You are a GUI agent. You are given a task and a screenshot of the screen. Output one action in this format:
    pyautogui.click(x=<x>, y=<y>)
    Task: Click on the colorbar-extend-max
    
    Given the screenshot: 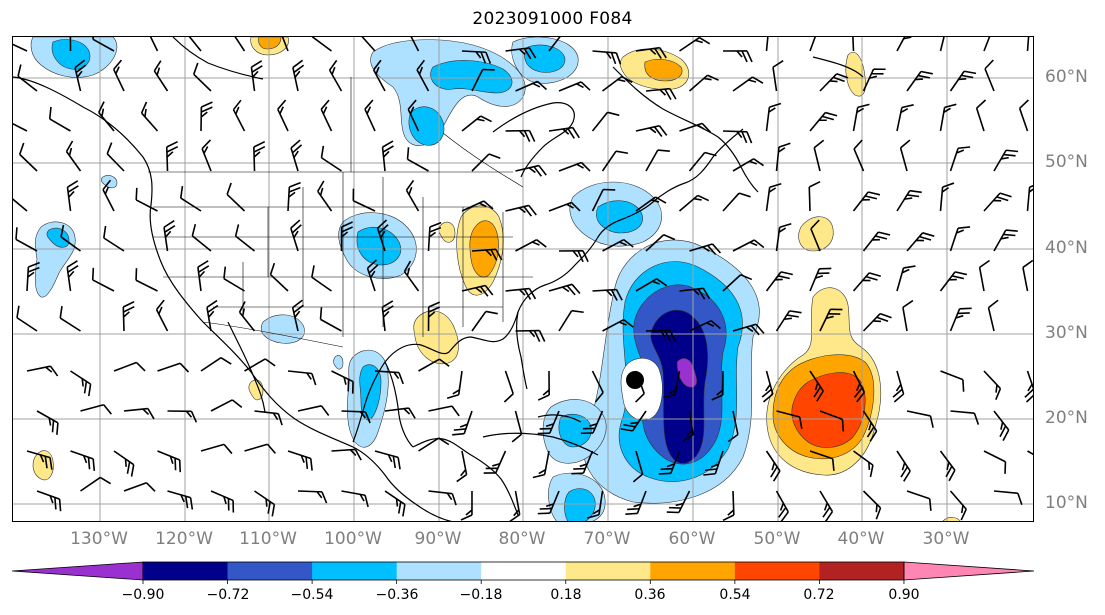 What is the action you would take?
    pyautogui.click(x=969, y=571)
    